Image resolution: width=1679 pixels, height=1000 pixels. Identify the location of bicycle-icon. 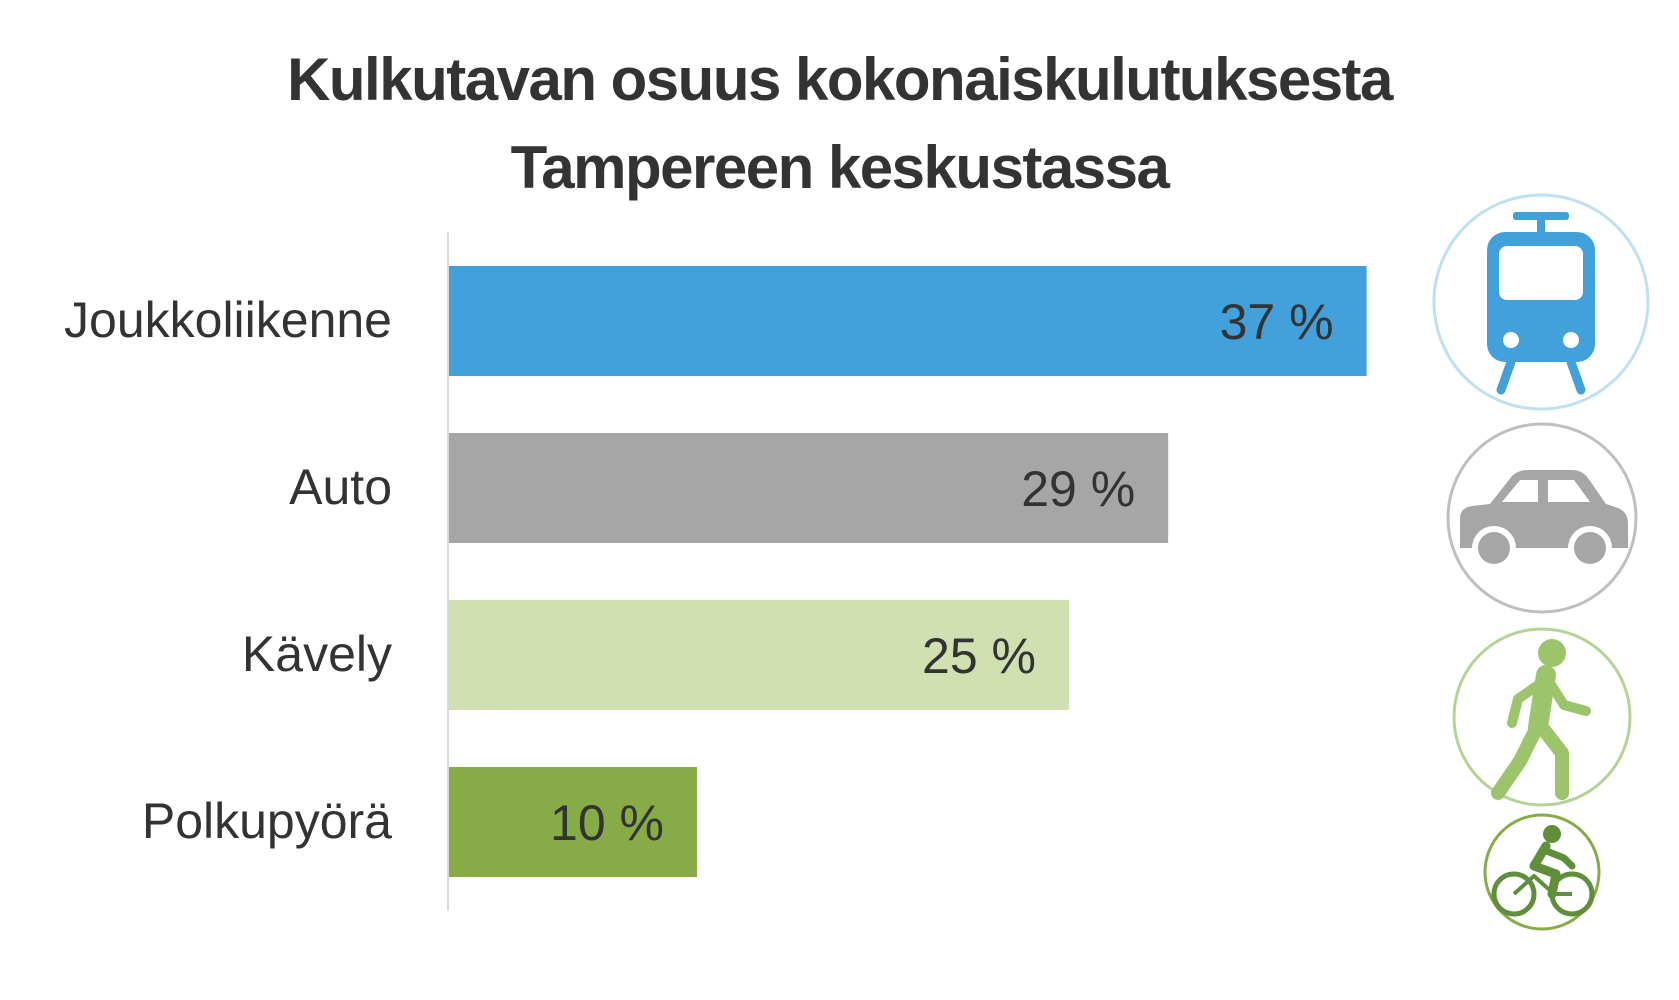
(1542, 872).